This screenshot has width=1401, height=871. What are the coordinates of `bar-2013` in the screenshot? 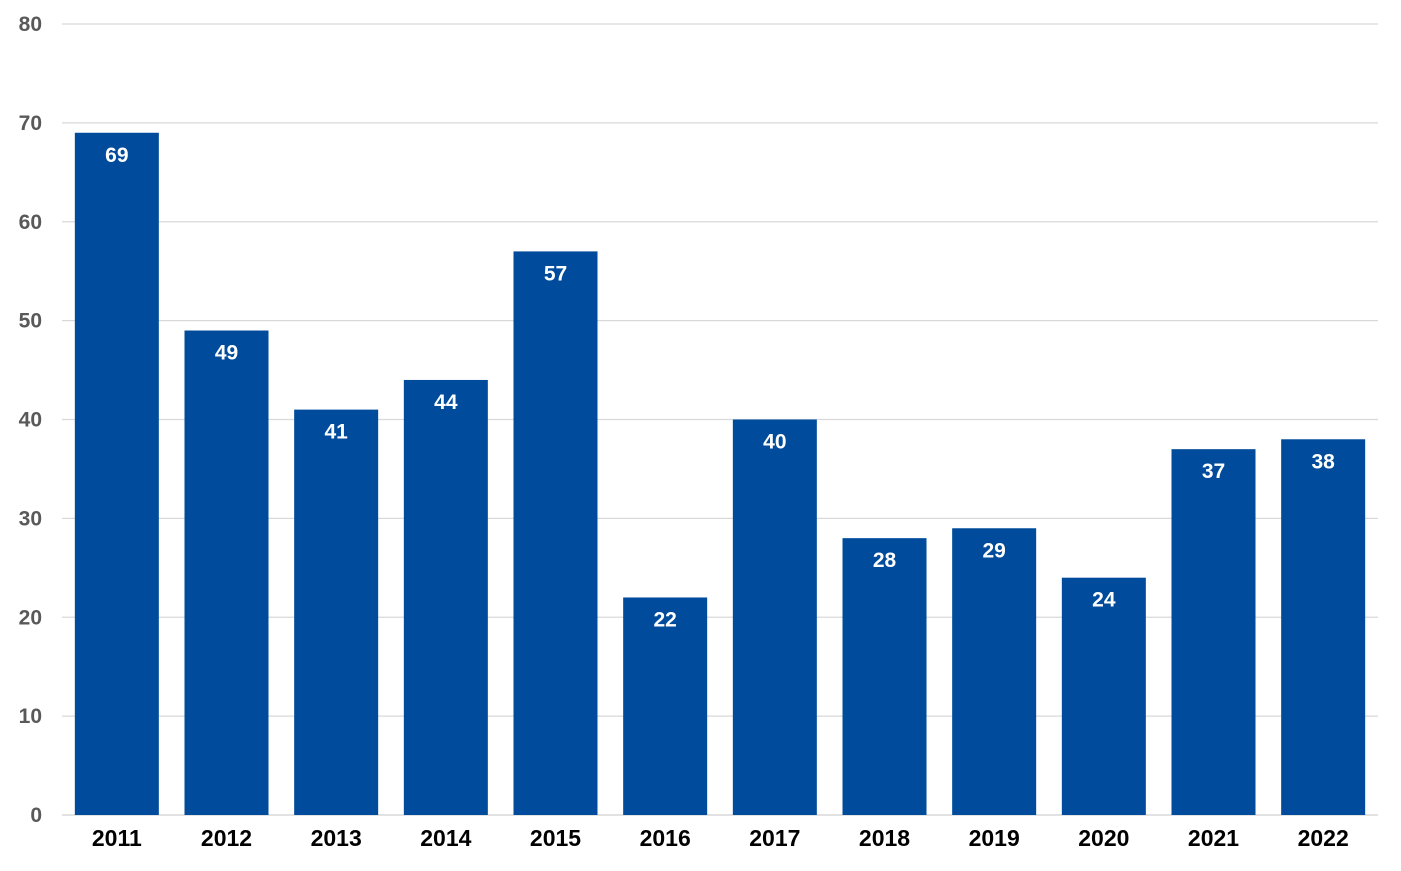 It's located at (336, 612).